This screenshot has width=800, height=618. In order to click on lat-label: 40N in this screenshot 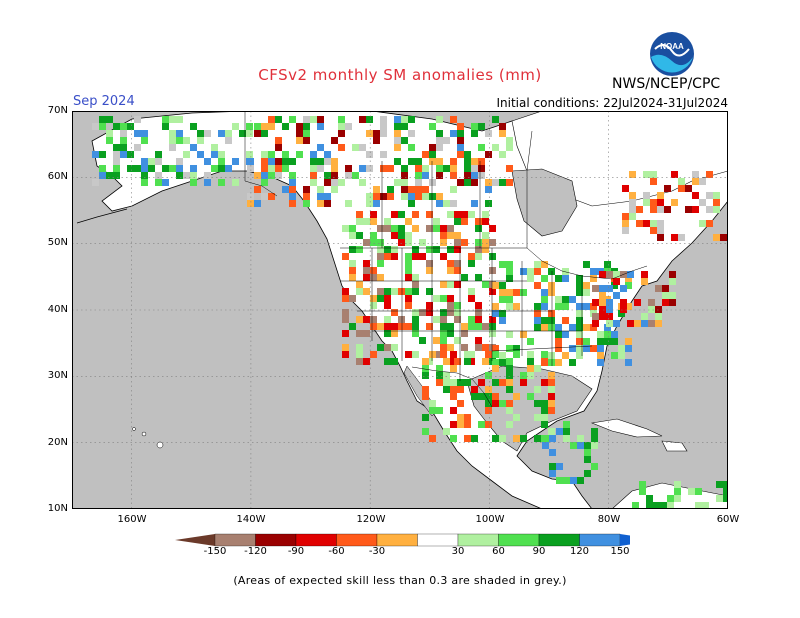, I will do `click(57, 309)`.